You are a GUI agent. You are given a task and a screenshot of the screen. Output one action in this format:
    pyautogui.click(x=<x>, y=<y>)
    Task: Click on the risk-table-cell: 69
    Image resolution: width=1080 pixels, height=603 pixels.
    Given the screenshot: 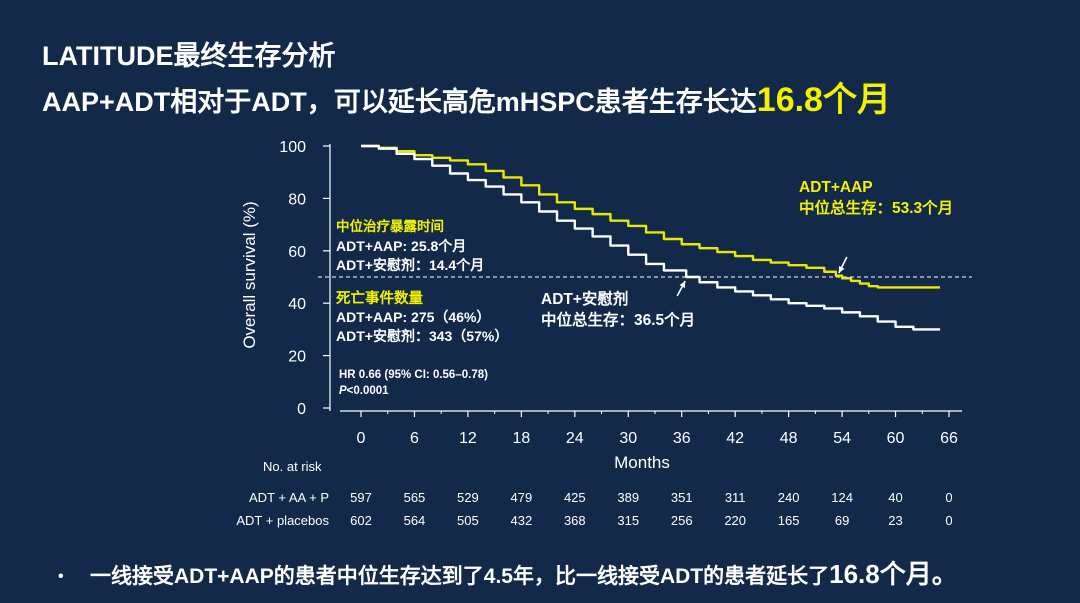 What is the action you would take?
    pyautogui.click(x=842, y=520)
    